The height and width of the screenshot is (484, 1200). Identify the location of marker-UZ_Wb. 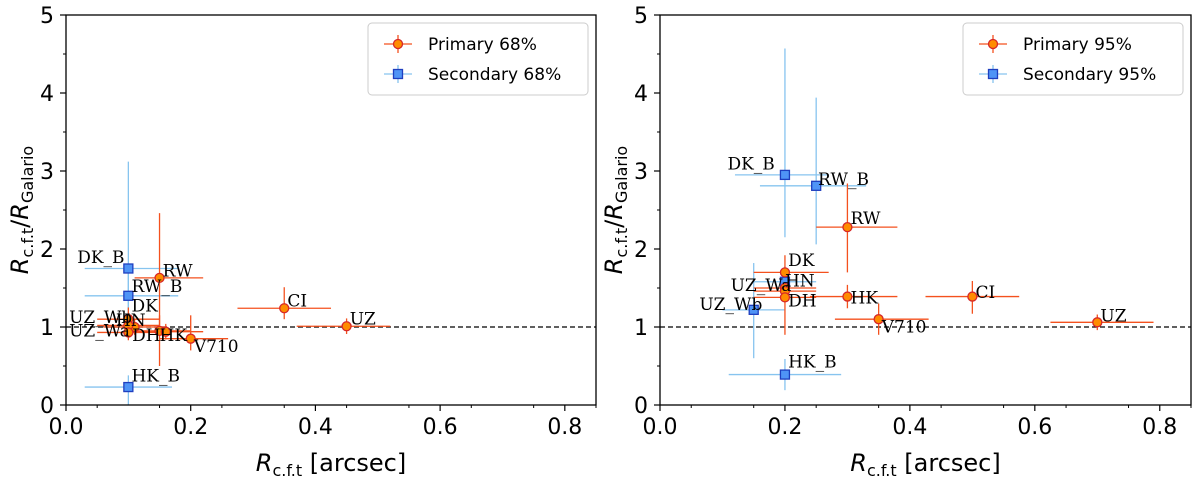
(753, 309).